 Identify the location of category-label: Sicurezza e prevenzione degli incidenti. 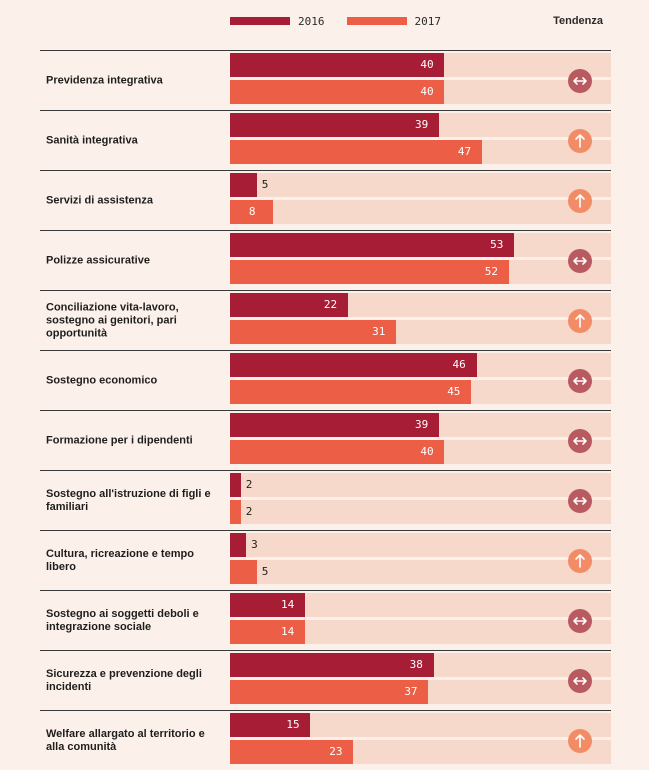
(124, 680).